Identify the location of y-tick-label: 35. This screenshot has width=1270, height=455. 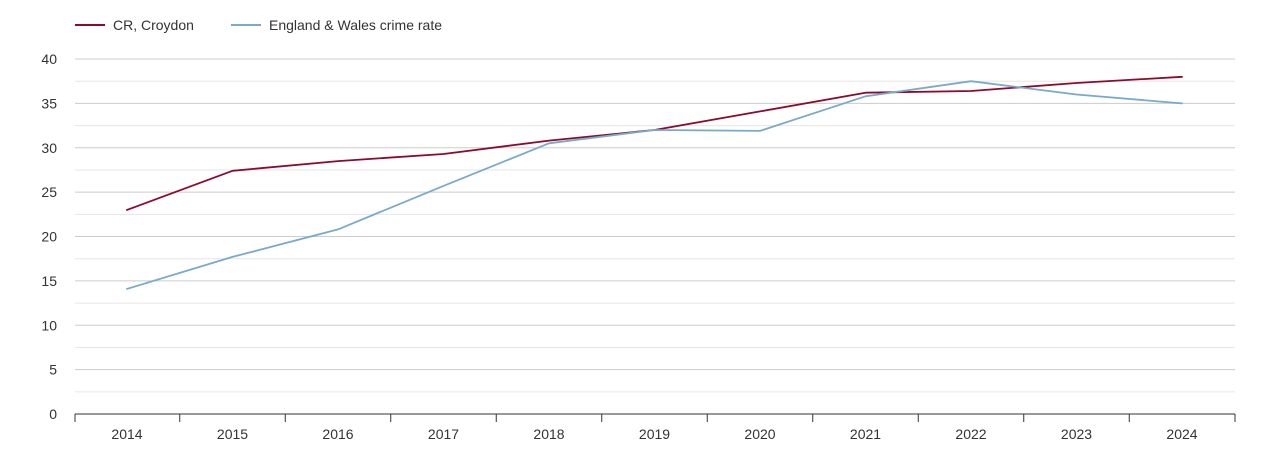
(49, 103).